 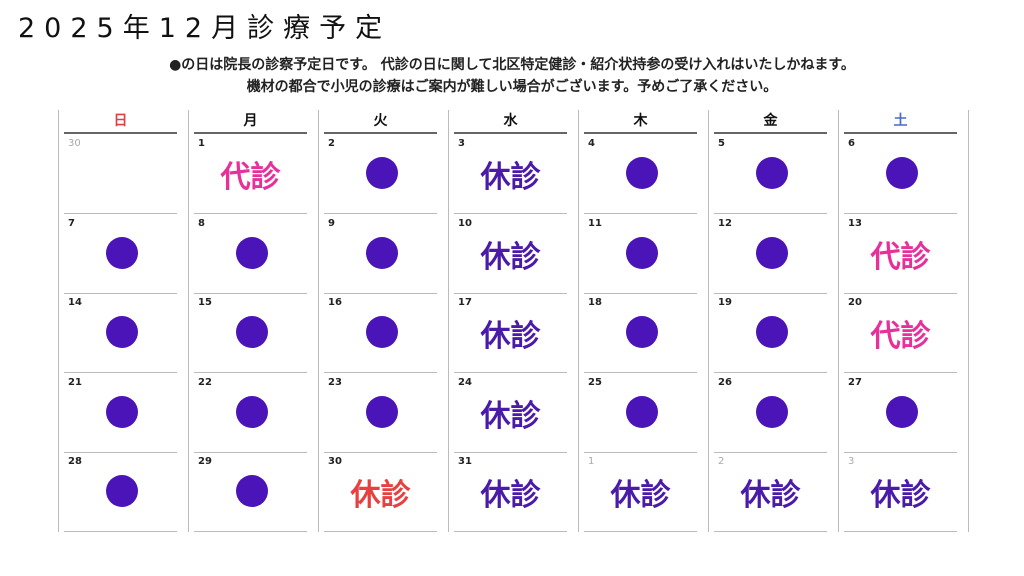 I want to click on day-number: 31, so click(x=465, y=462).